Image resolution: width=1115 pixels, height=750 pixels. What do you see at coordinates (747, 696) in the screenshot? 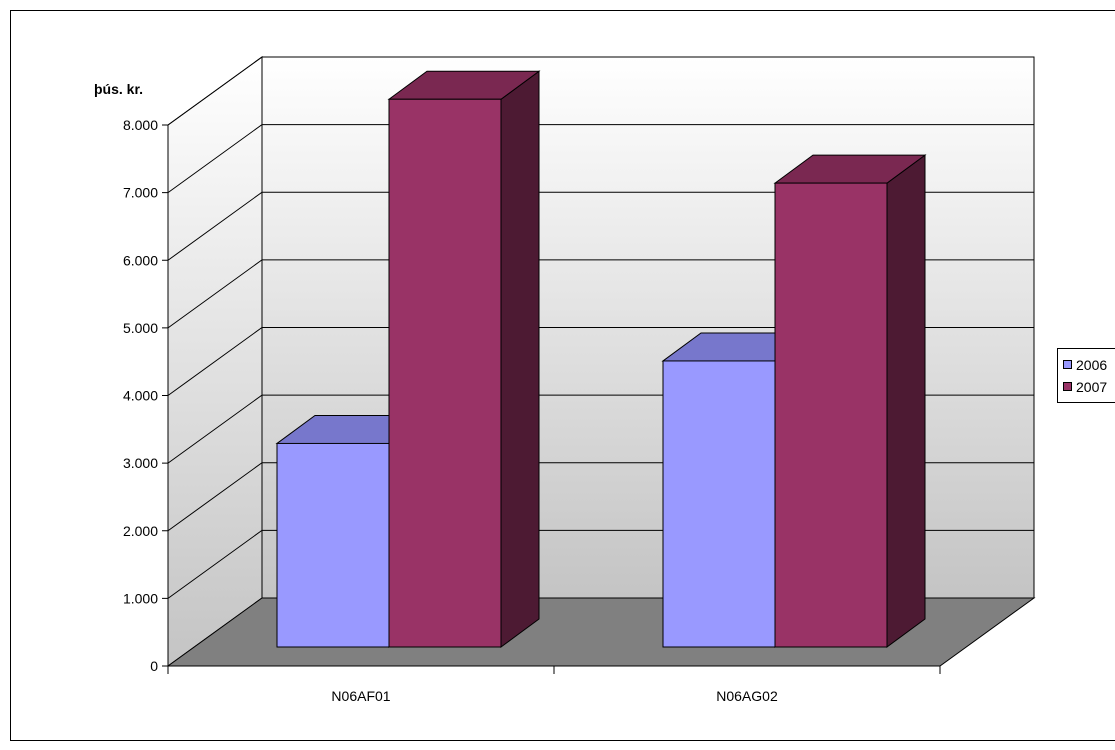
I see `x-tick-label: N06AG02` at bounding box center [747, 696].